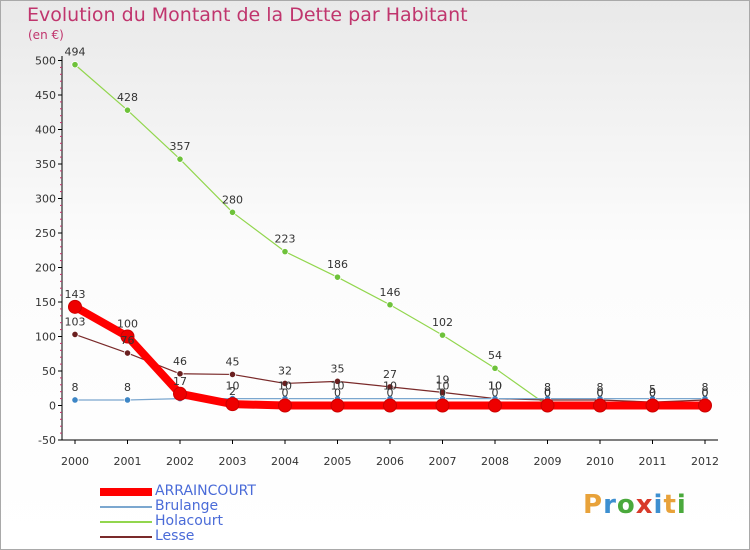 This screenshot has height=550, width=750. What do you see at coordinates (45, 337) in the screenshot?
I see `y-tick-label: 100` at bounding box center [45, 337].